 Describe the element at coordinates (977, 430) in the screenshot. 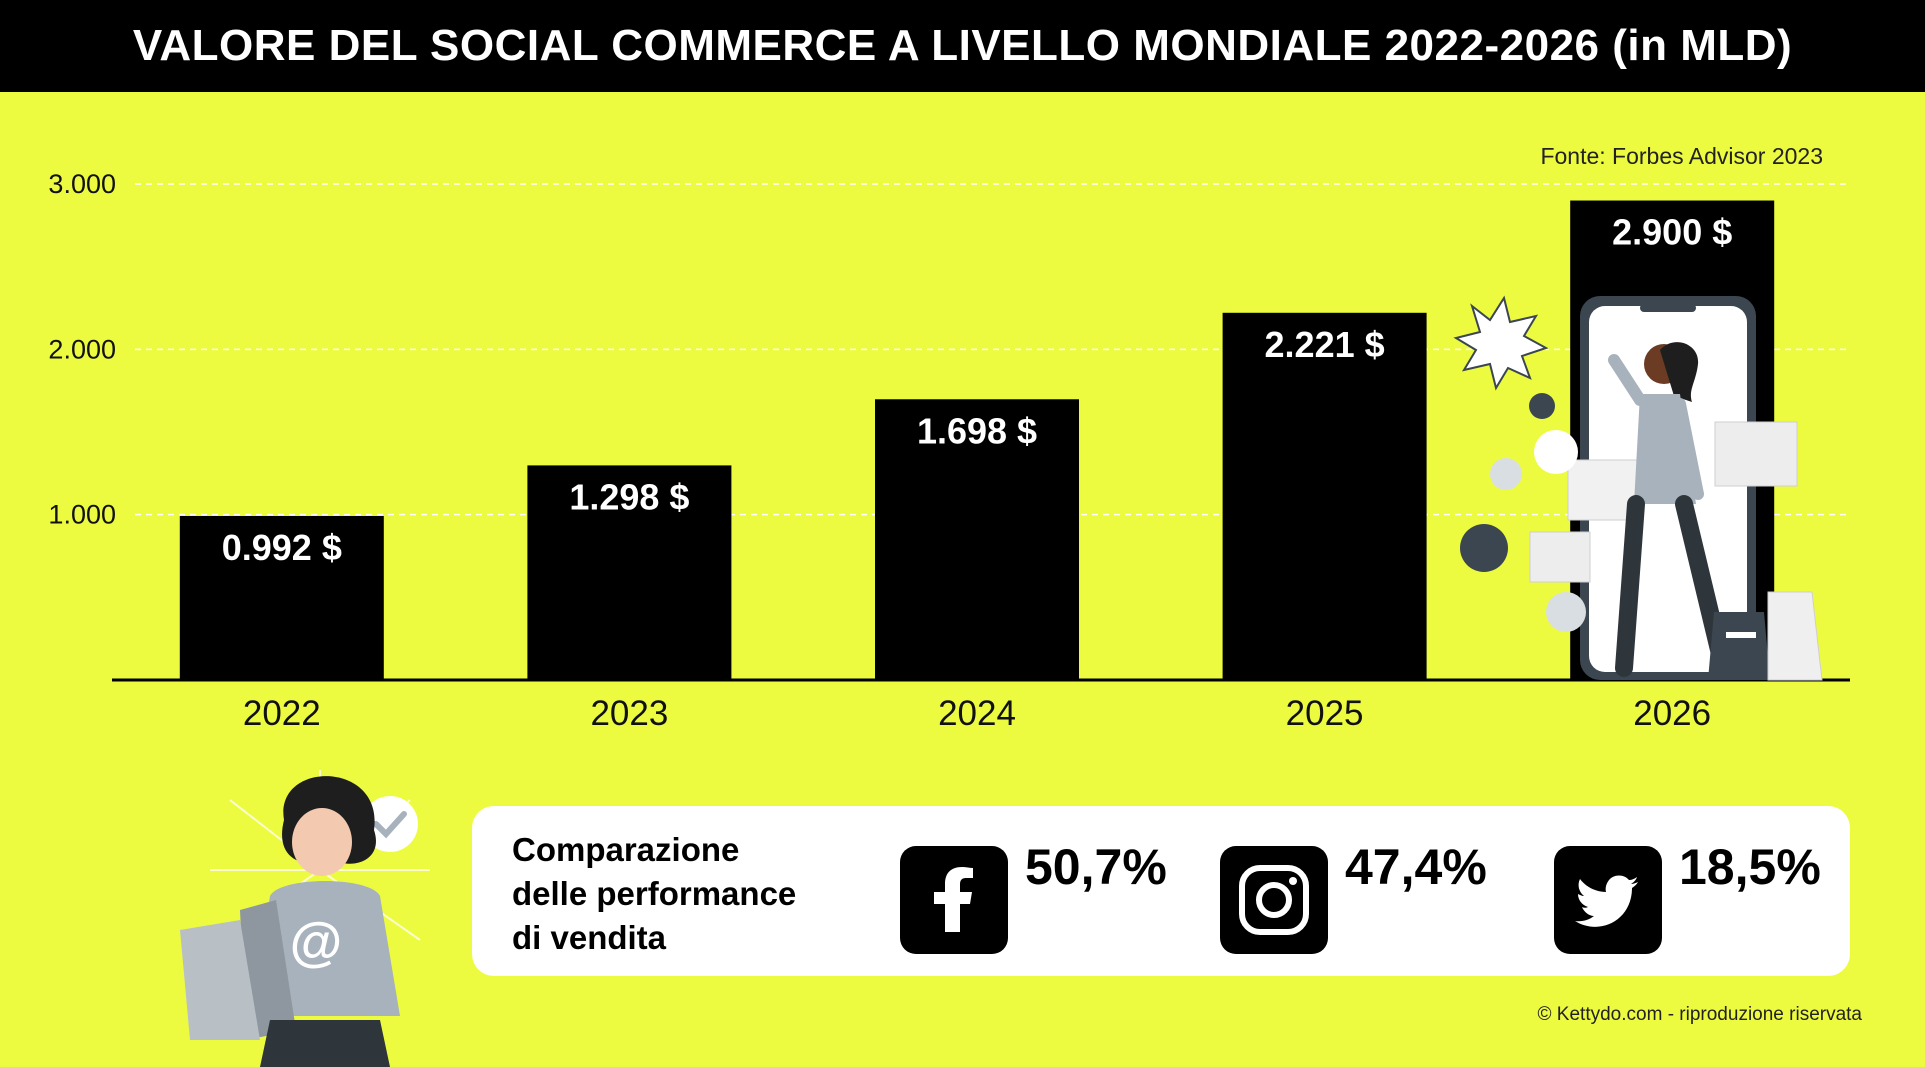

I see `bar-value-label-2024: 1.698 $` at that location.